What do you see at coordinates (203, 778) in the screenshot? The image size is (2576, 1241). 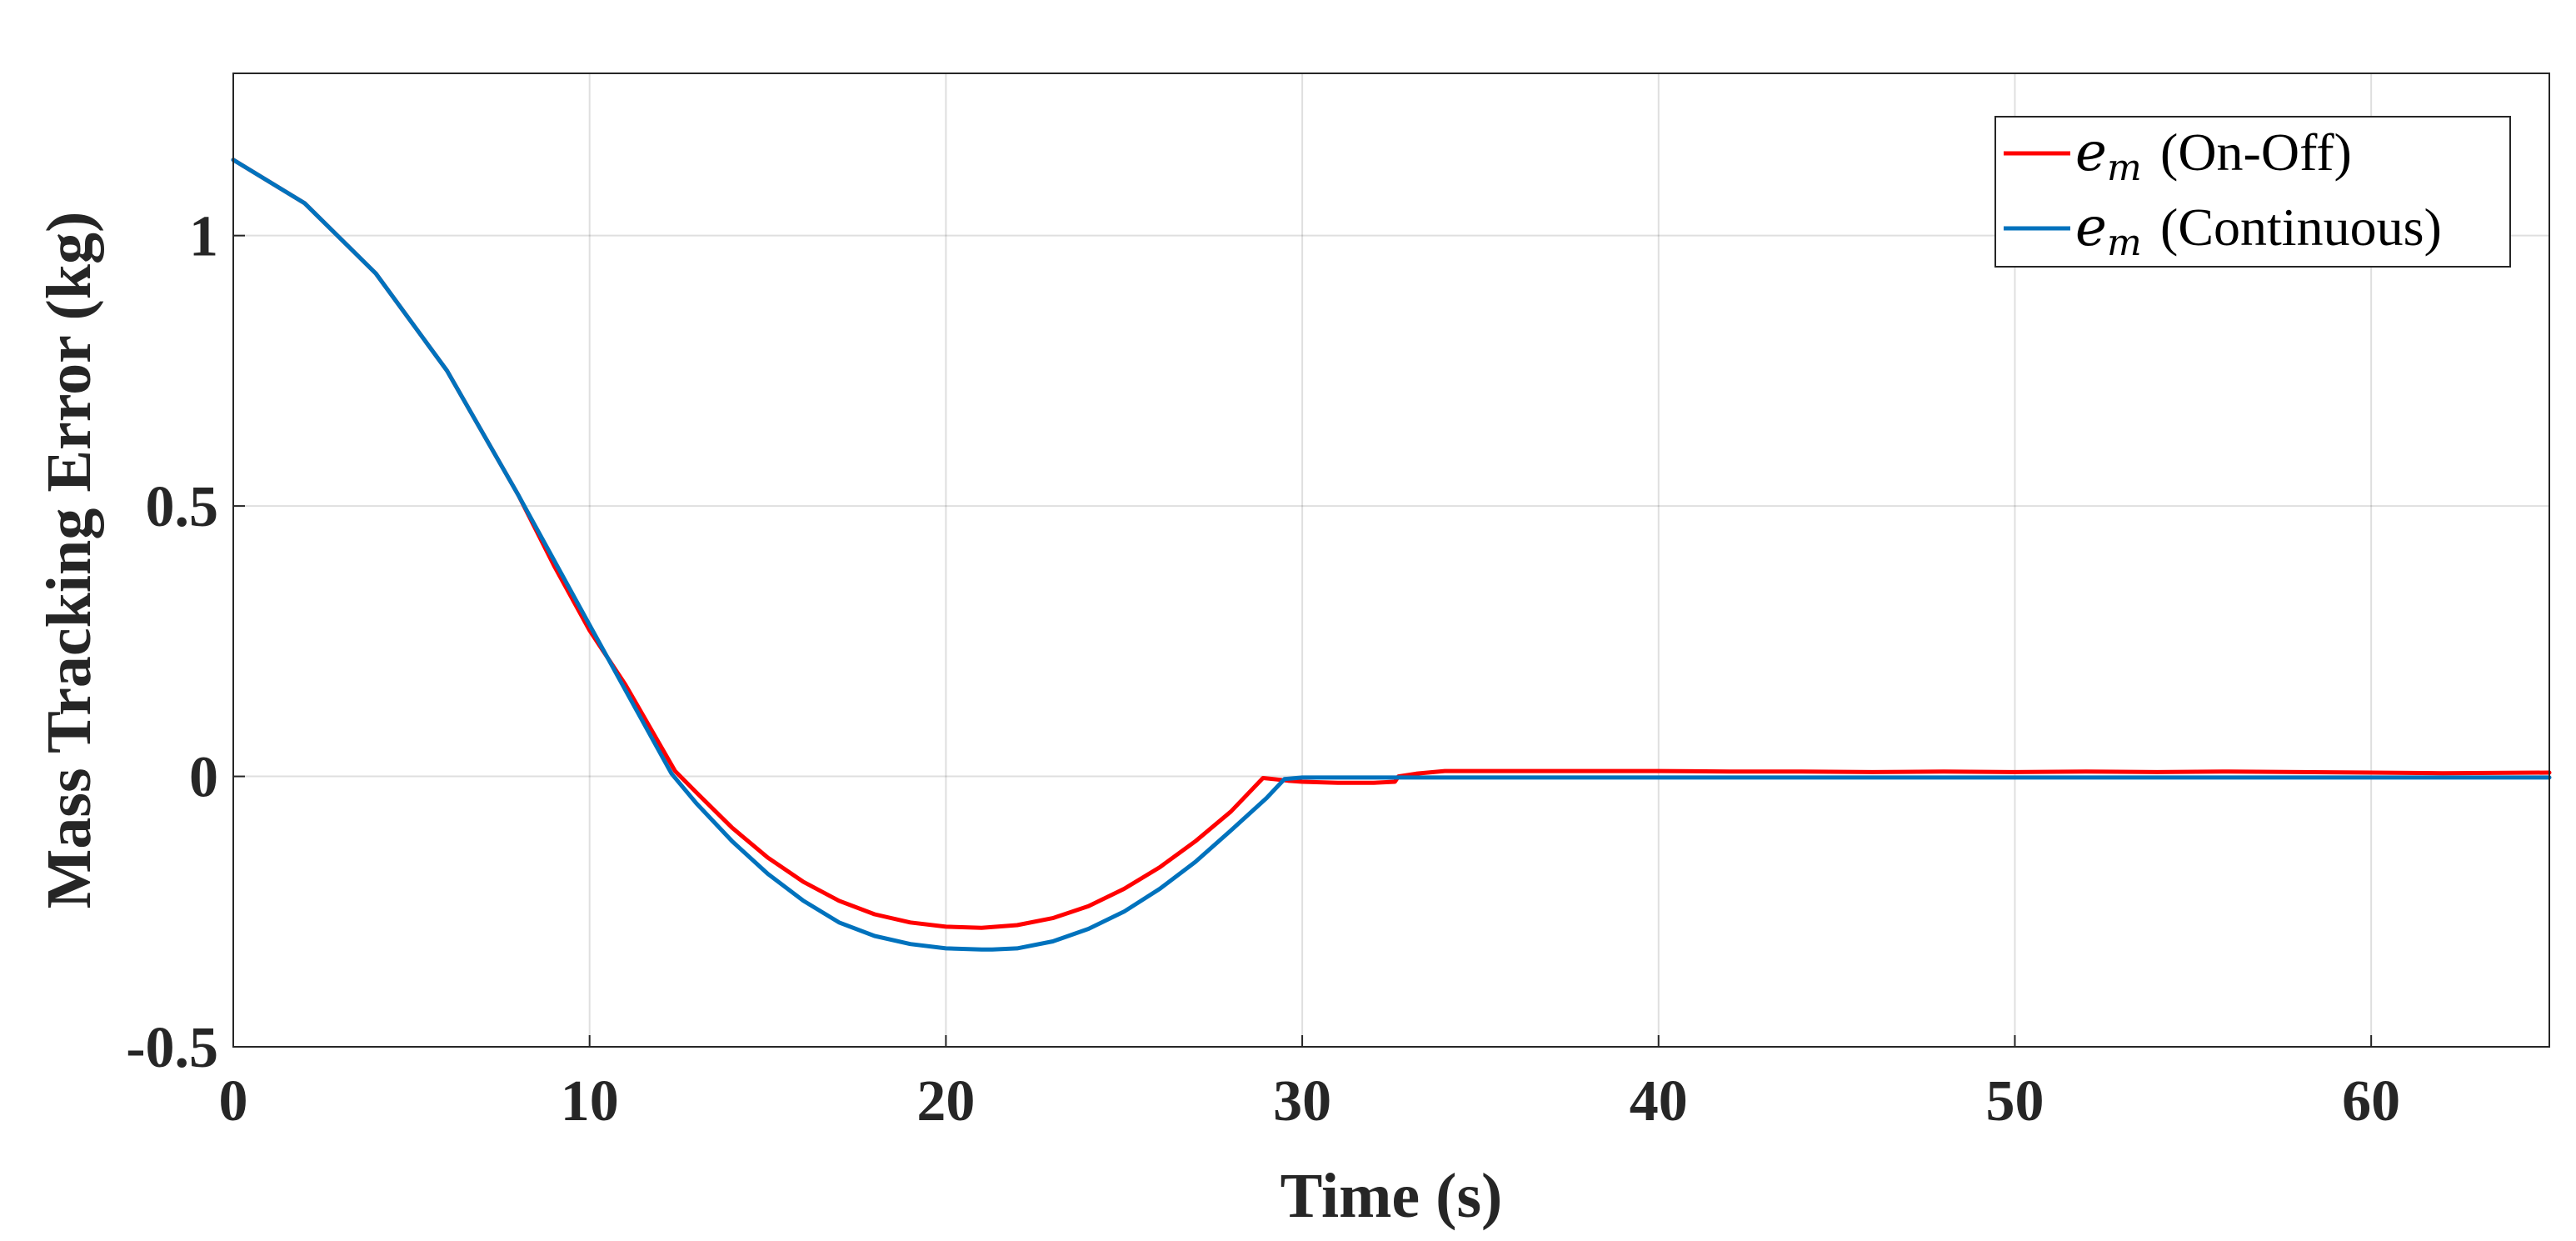 I see `y-tick-label: 0` at bounding box center [203, 778].